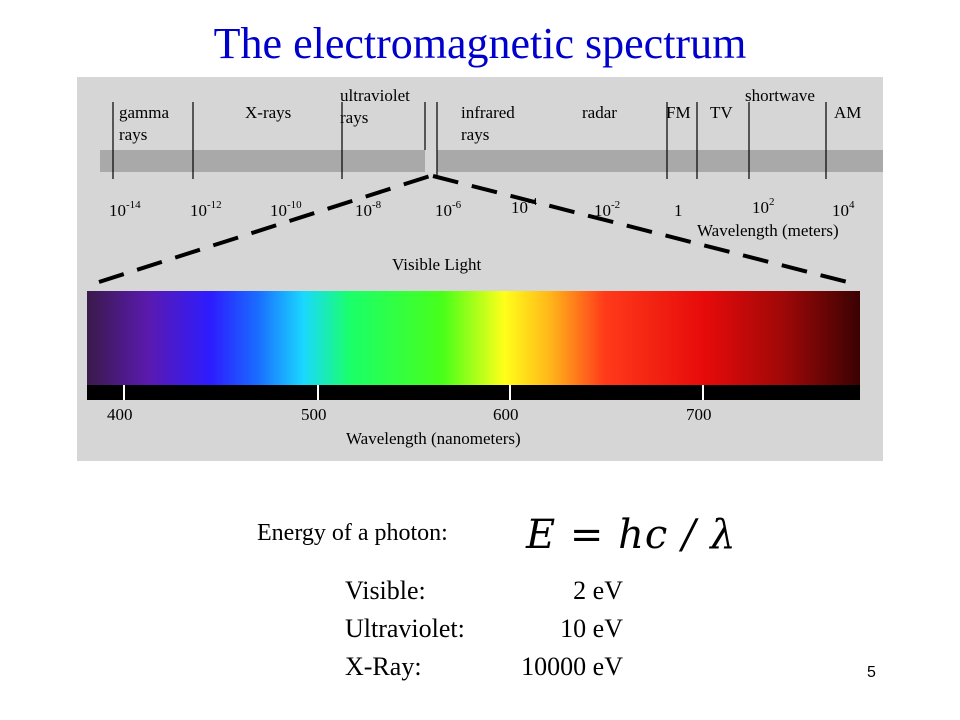 The image size is (960, 720). What do you see at coordinates (721, 112) in the screenshot?
I see `band-label-tv: TV` at bounding box center [721, 112].